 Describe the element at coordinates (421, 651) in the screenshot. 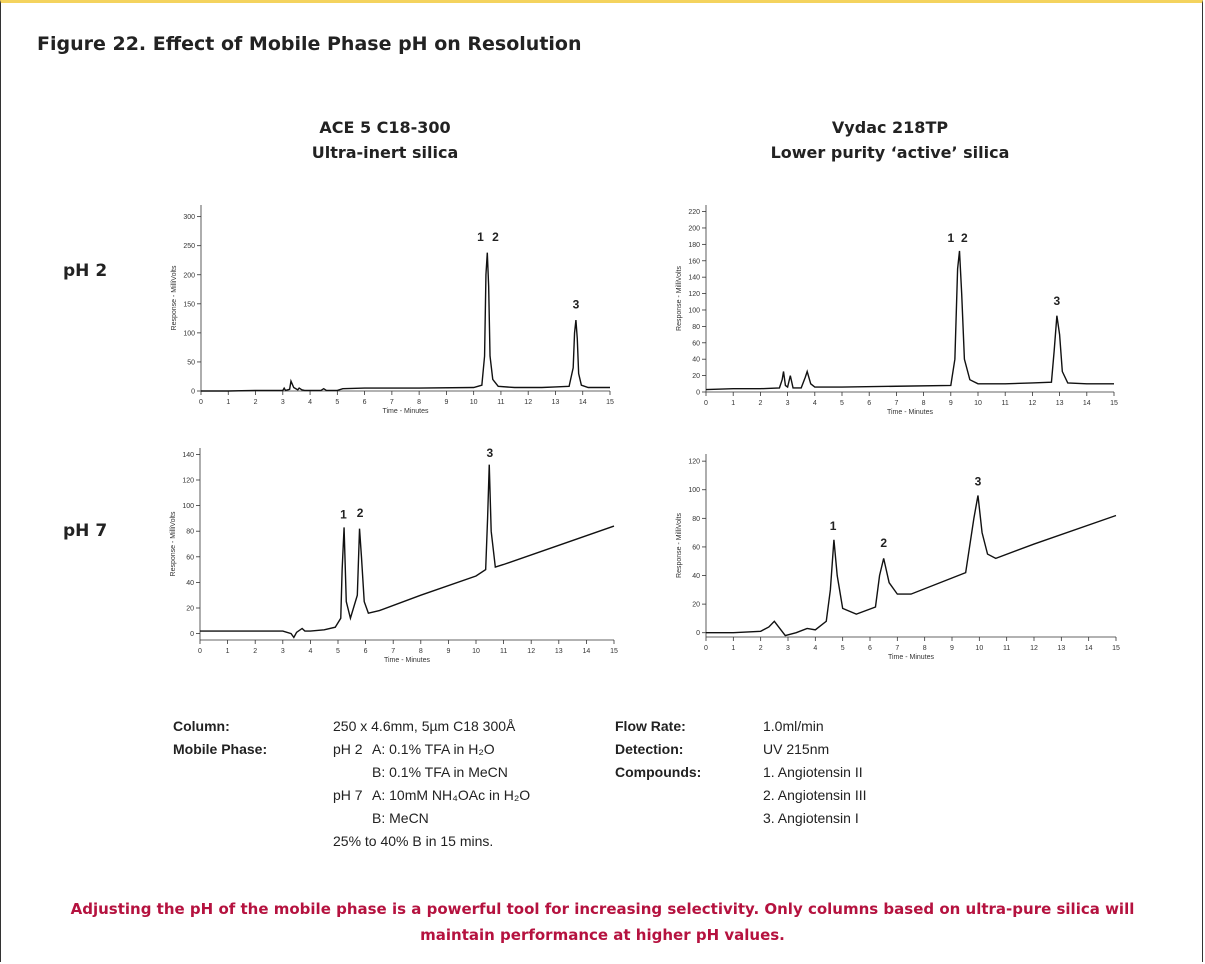

I see `x-tick-label: 8` at that location.